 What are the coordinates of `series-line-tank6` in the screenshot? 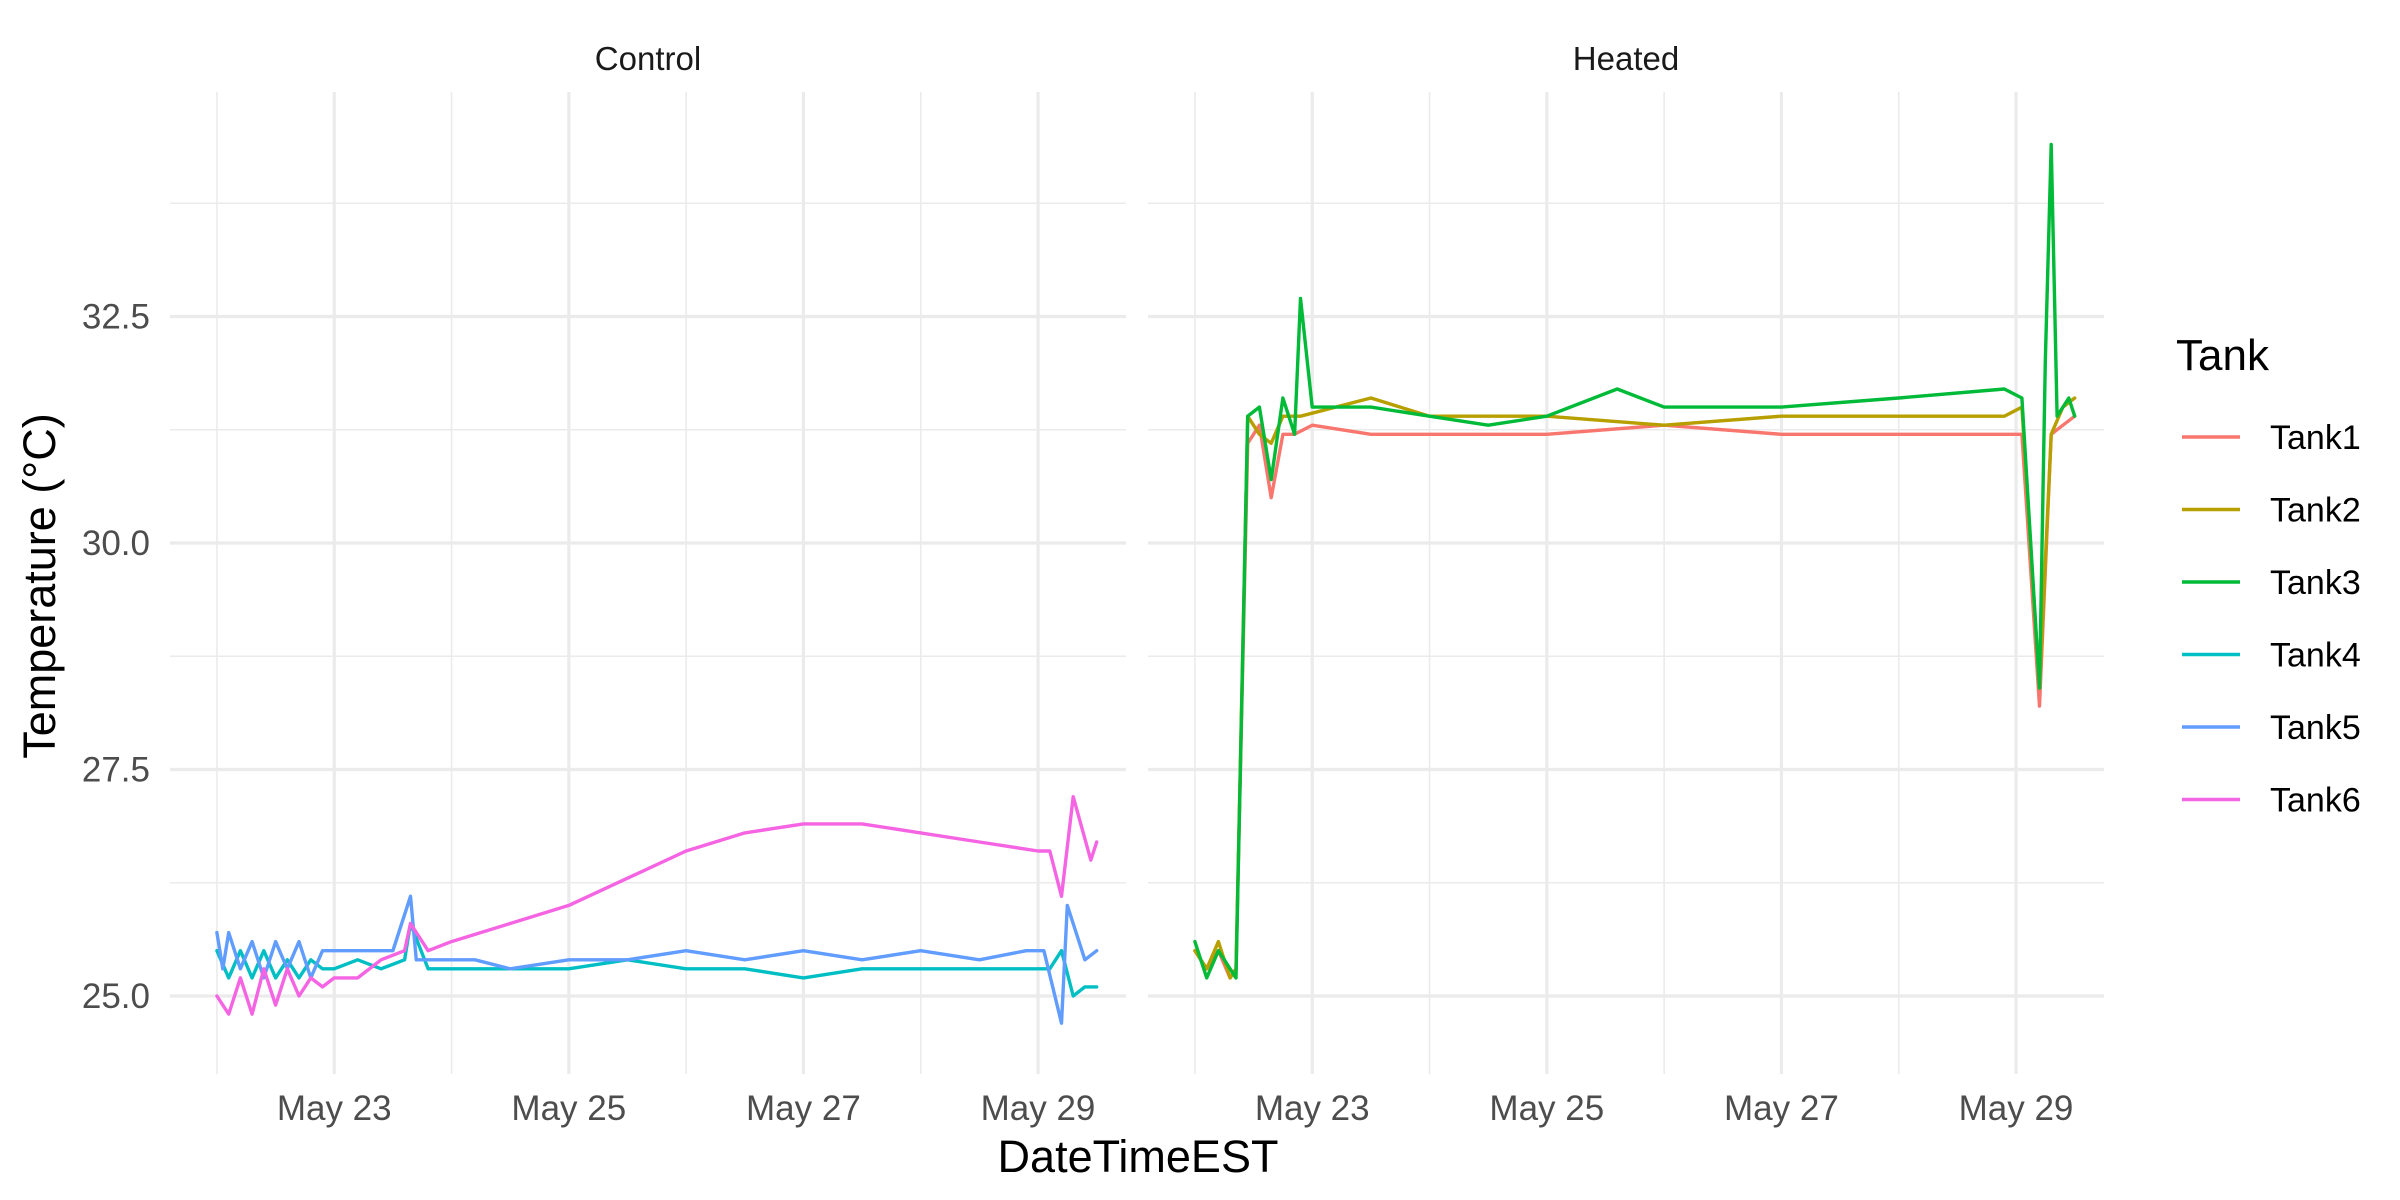 It's located at (657, 905).